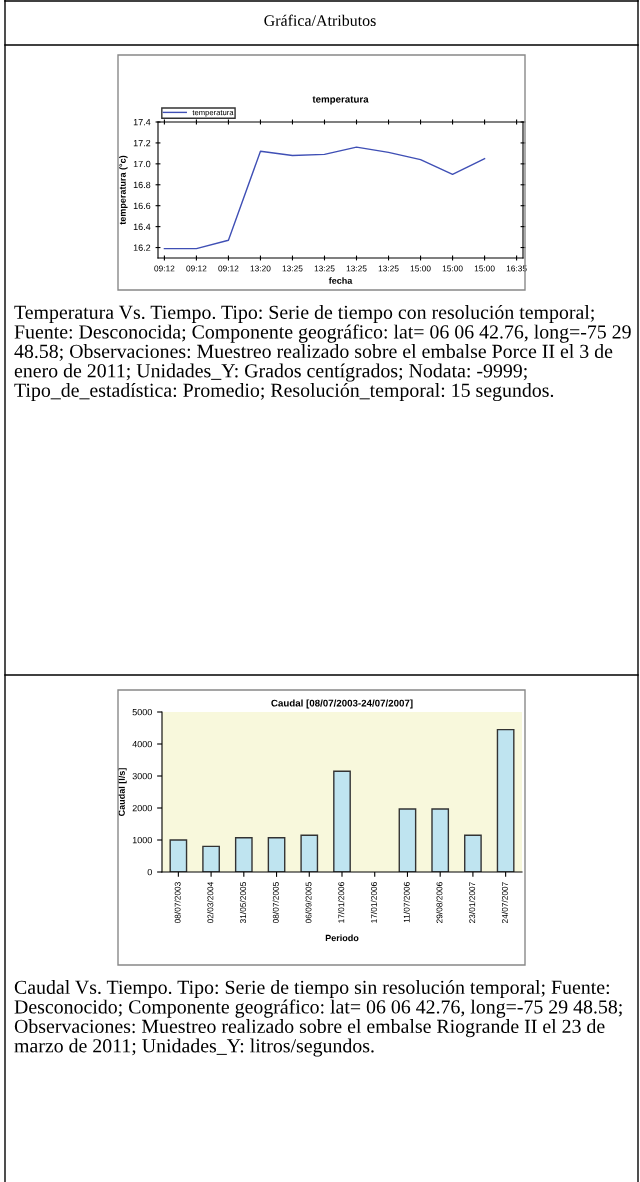 This screenshot has height=1182, width=640. Describe the element at coordinates (275, 903) in the screenshot. I see `x-tick-label: 08/07/2005` at that location.